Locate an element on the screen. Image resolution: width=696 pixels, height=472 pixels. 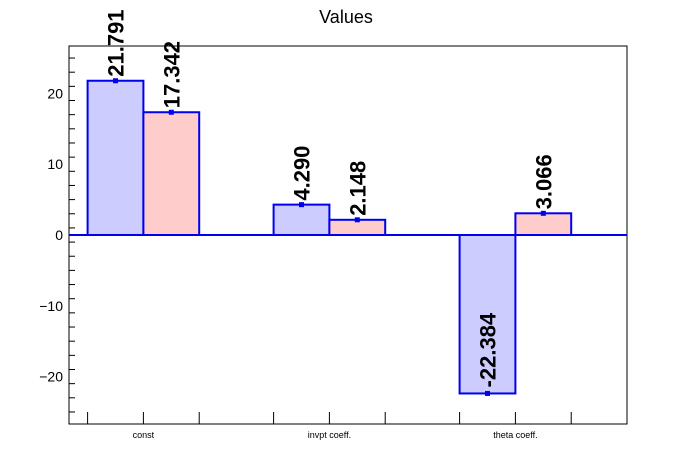
bar-value-label: 4.290 is located at coordinates (302, 173).